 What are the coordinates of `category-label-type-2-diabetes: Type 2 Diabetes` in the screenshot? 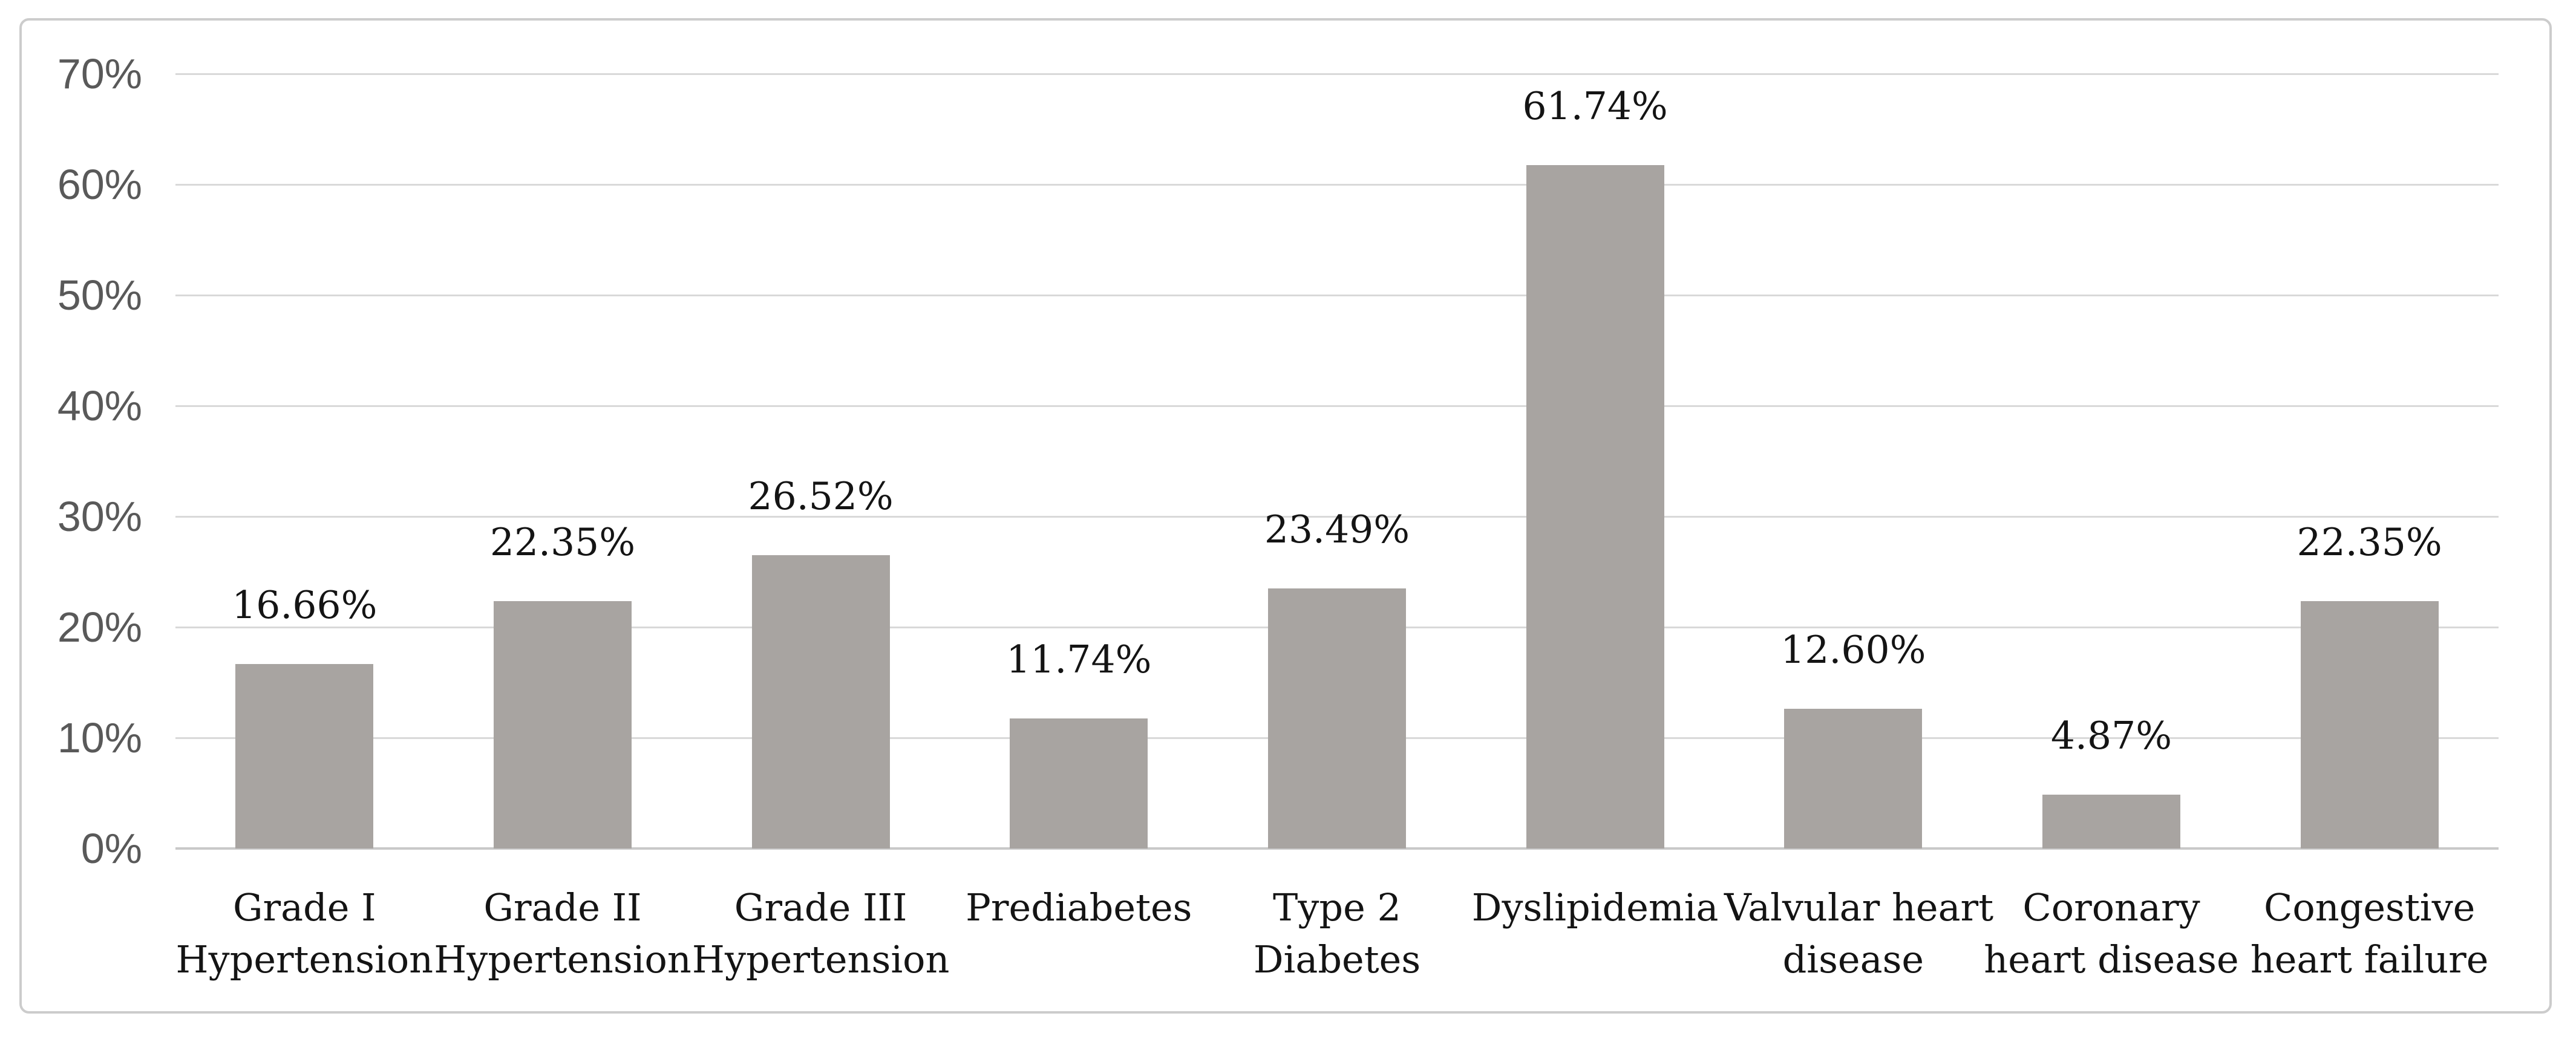 It's located at (1337, 934).